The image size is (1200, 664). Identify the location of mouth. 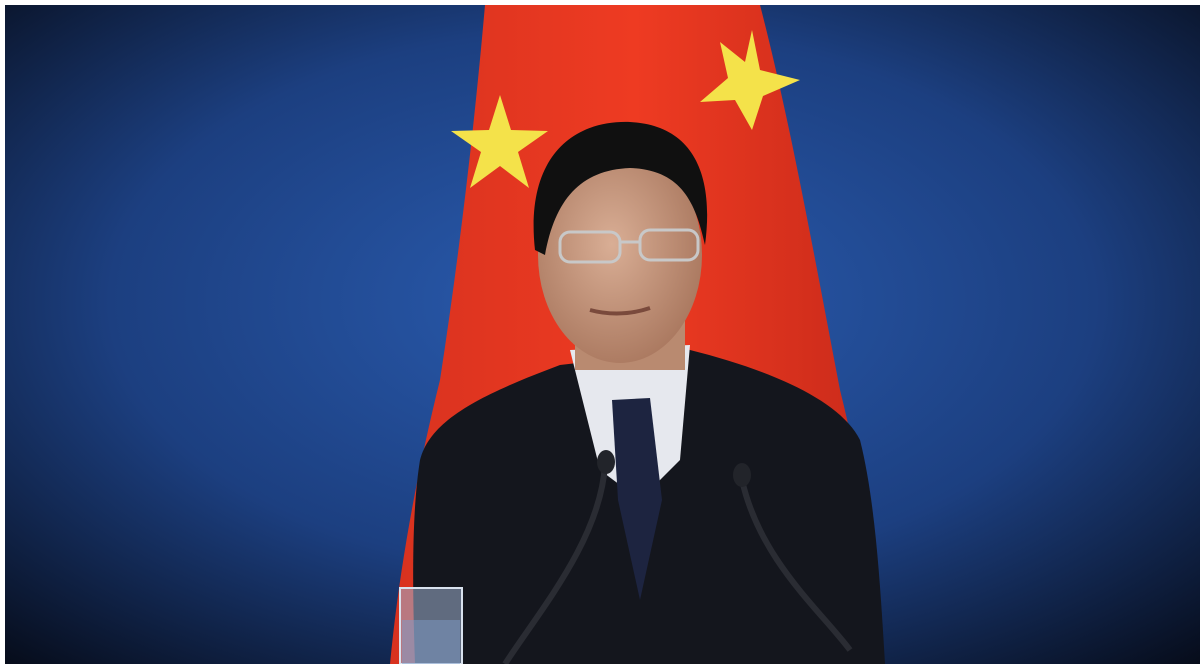
(620, 311).